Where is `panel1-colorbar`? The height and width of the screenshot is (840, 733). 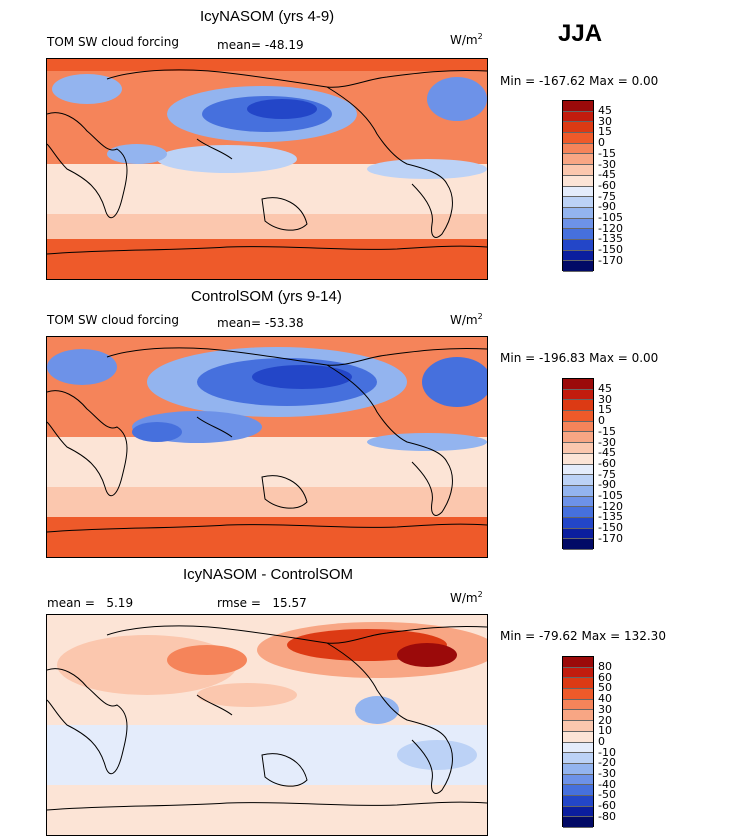
panel1-colorbar is located at coordinates (578, 186).